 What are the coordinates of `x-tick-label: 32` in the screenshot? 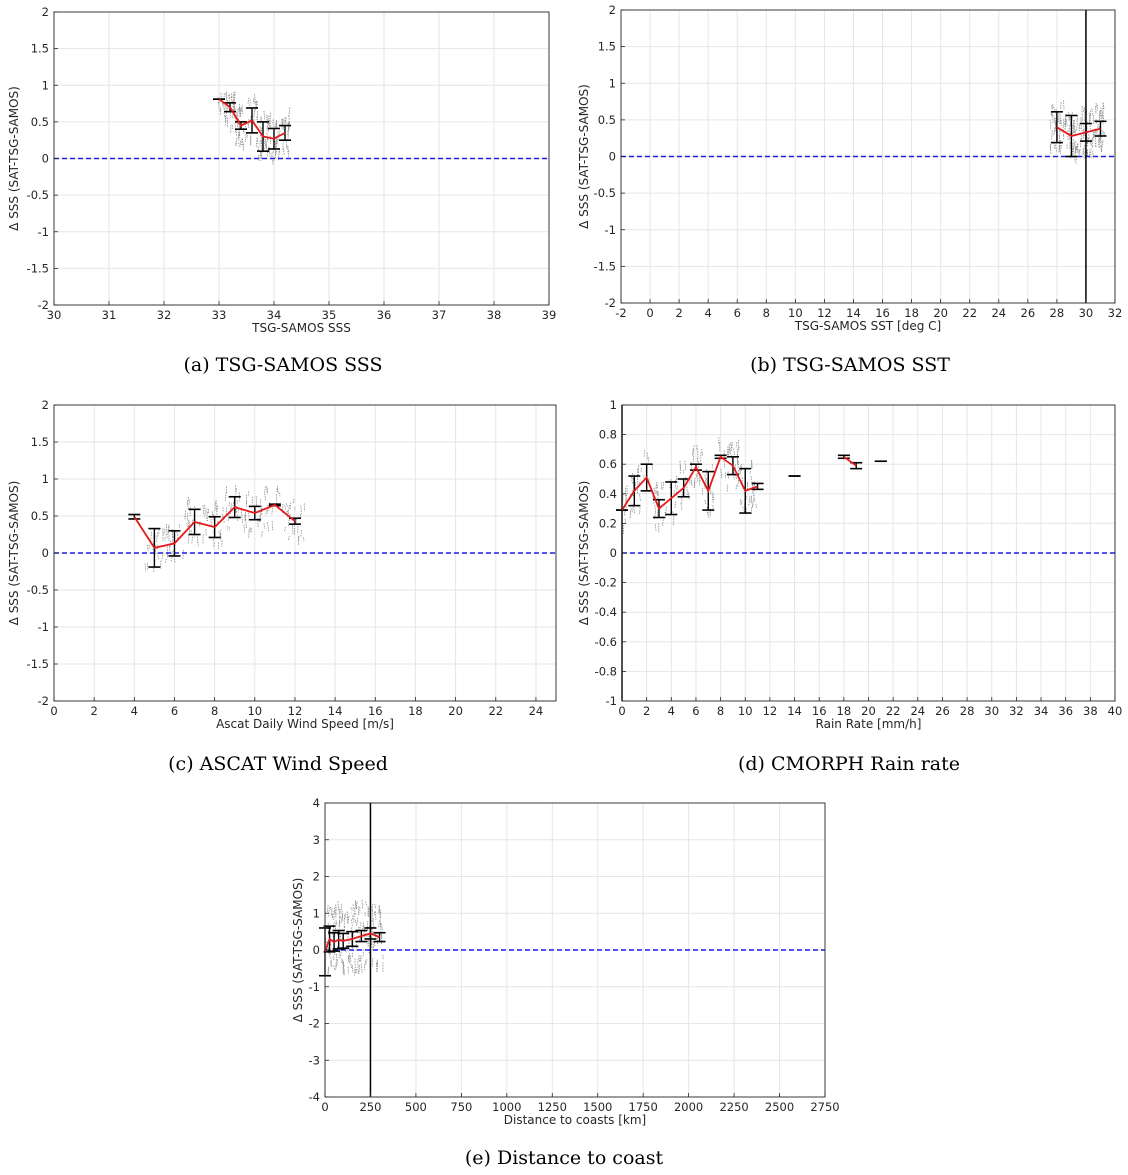 It's located at (164, 315).